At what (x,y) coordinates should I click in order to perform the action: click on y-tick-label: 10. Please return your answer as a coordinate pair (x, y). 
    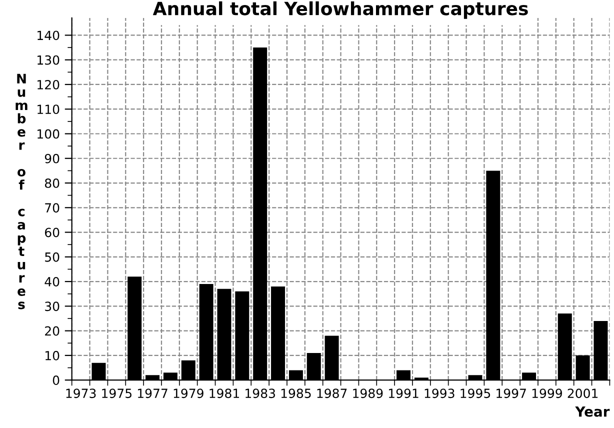
    Looking at the image, I should click on (53, 355).